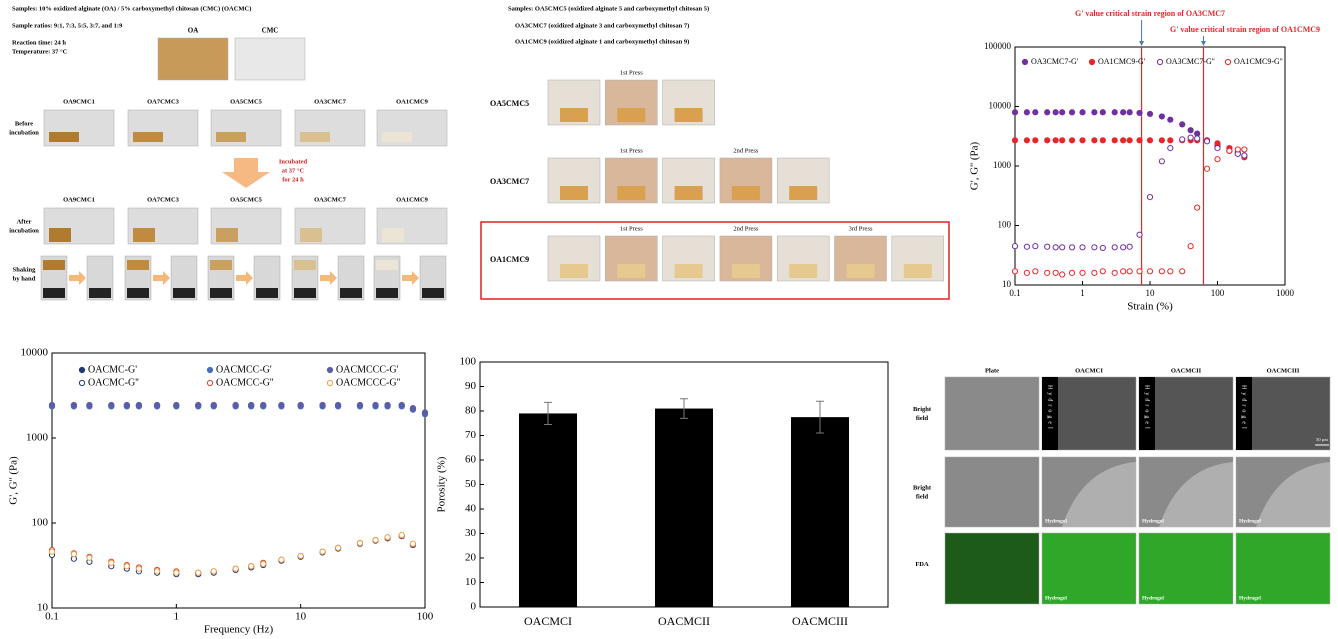  Describe the element at coordinates (1055, 61) in the screenshot. I see `legend-label: OA3CMC7-G'` at that location.